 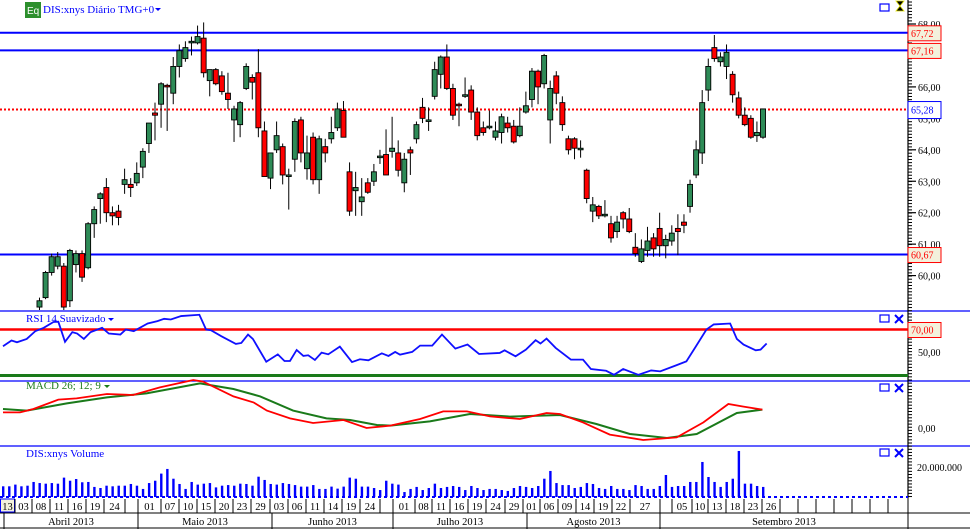 What do you see at coordinates (382, 411) in the screenshot?
I see `macd-signal-line` at bounding box center [382, 411].